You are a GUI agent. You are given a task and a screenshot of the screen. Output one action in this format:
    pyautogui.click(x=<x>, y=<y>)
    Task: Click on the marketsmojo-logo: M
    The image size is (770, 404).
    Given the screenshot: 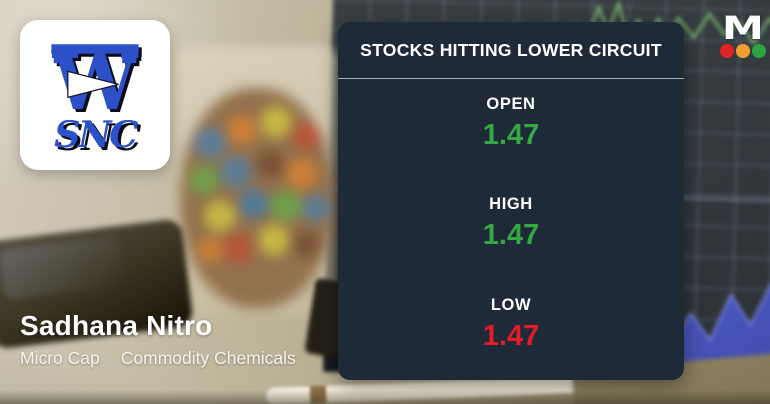 What is the action you would take?
    pyautogui.click(x=743, y=33)
    